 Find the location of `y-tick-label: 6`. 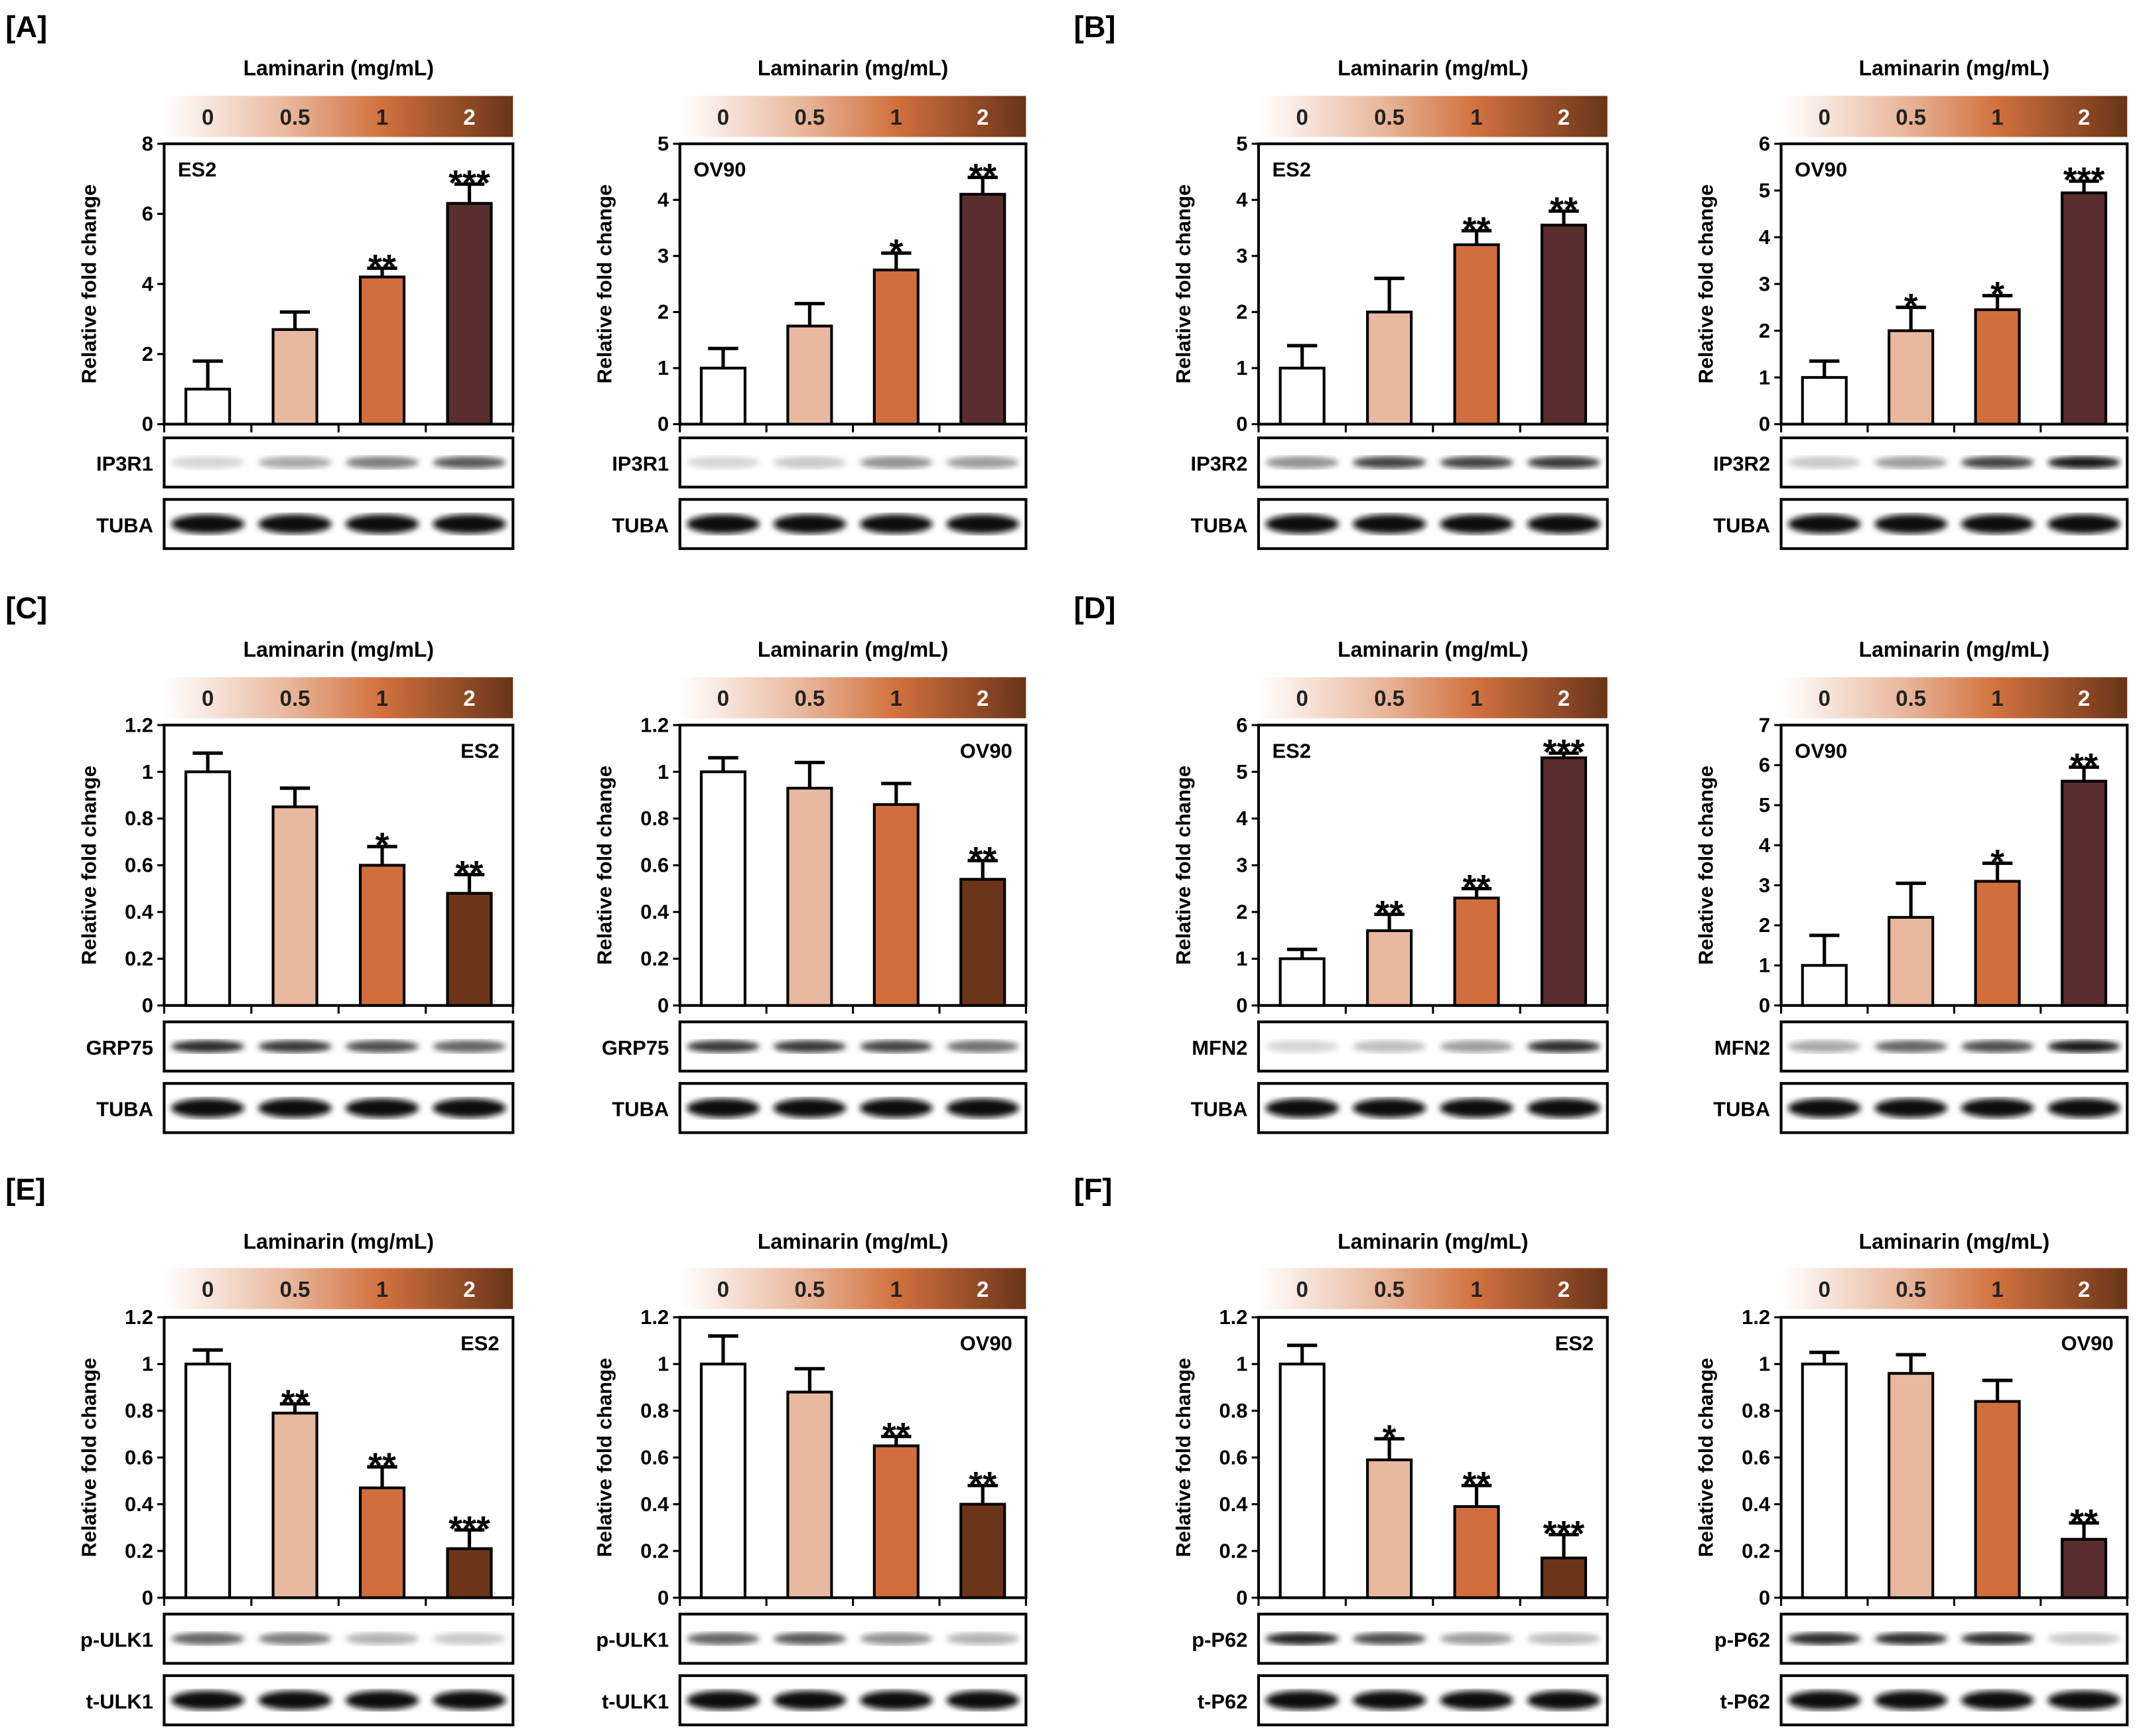

y-tick-label: 6 is located at coordinates (148, 214).